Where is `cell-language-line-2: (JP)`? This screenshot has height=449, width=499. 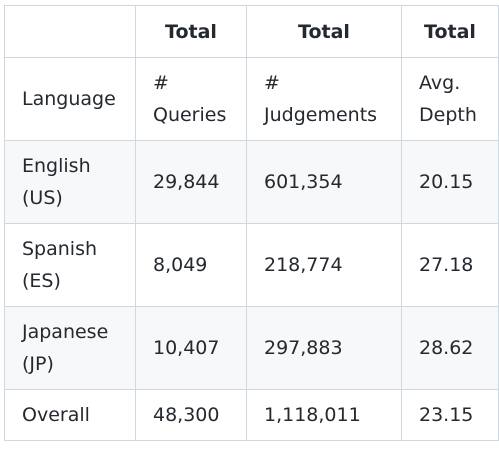 cell-language-line-2: (JP) is located at coordinates (38, 364).